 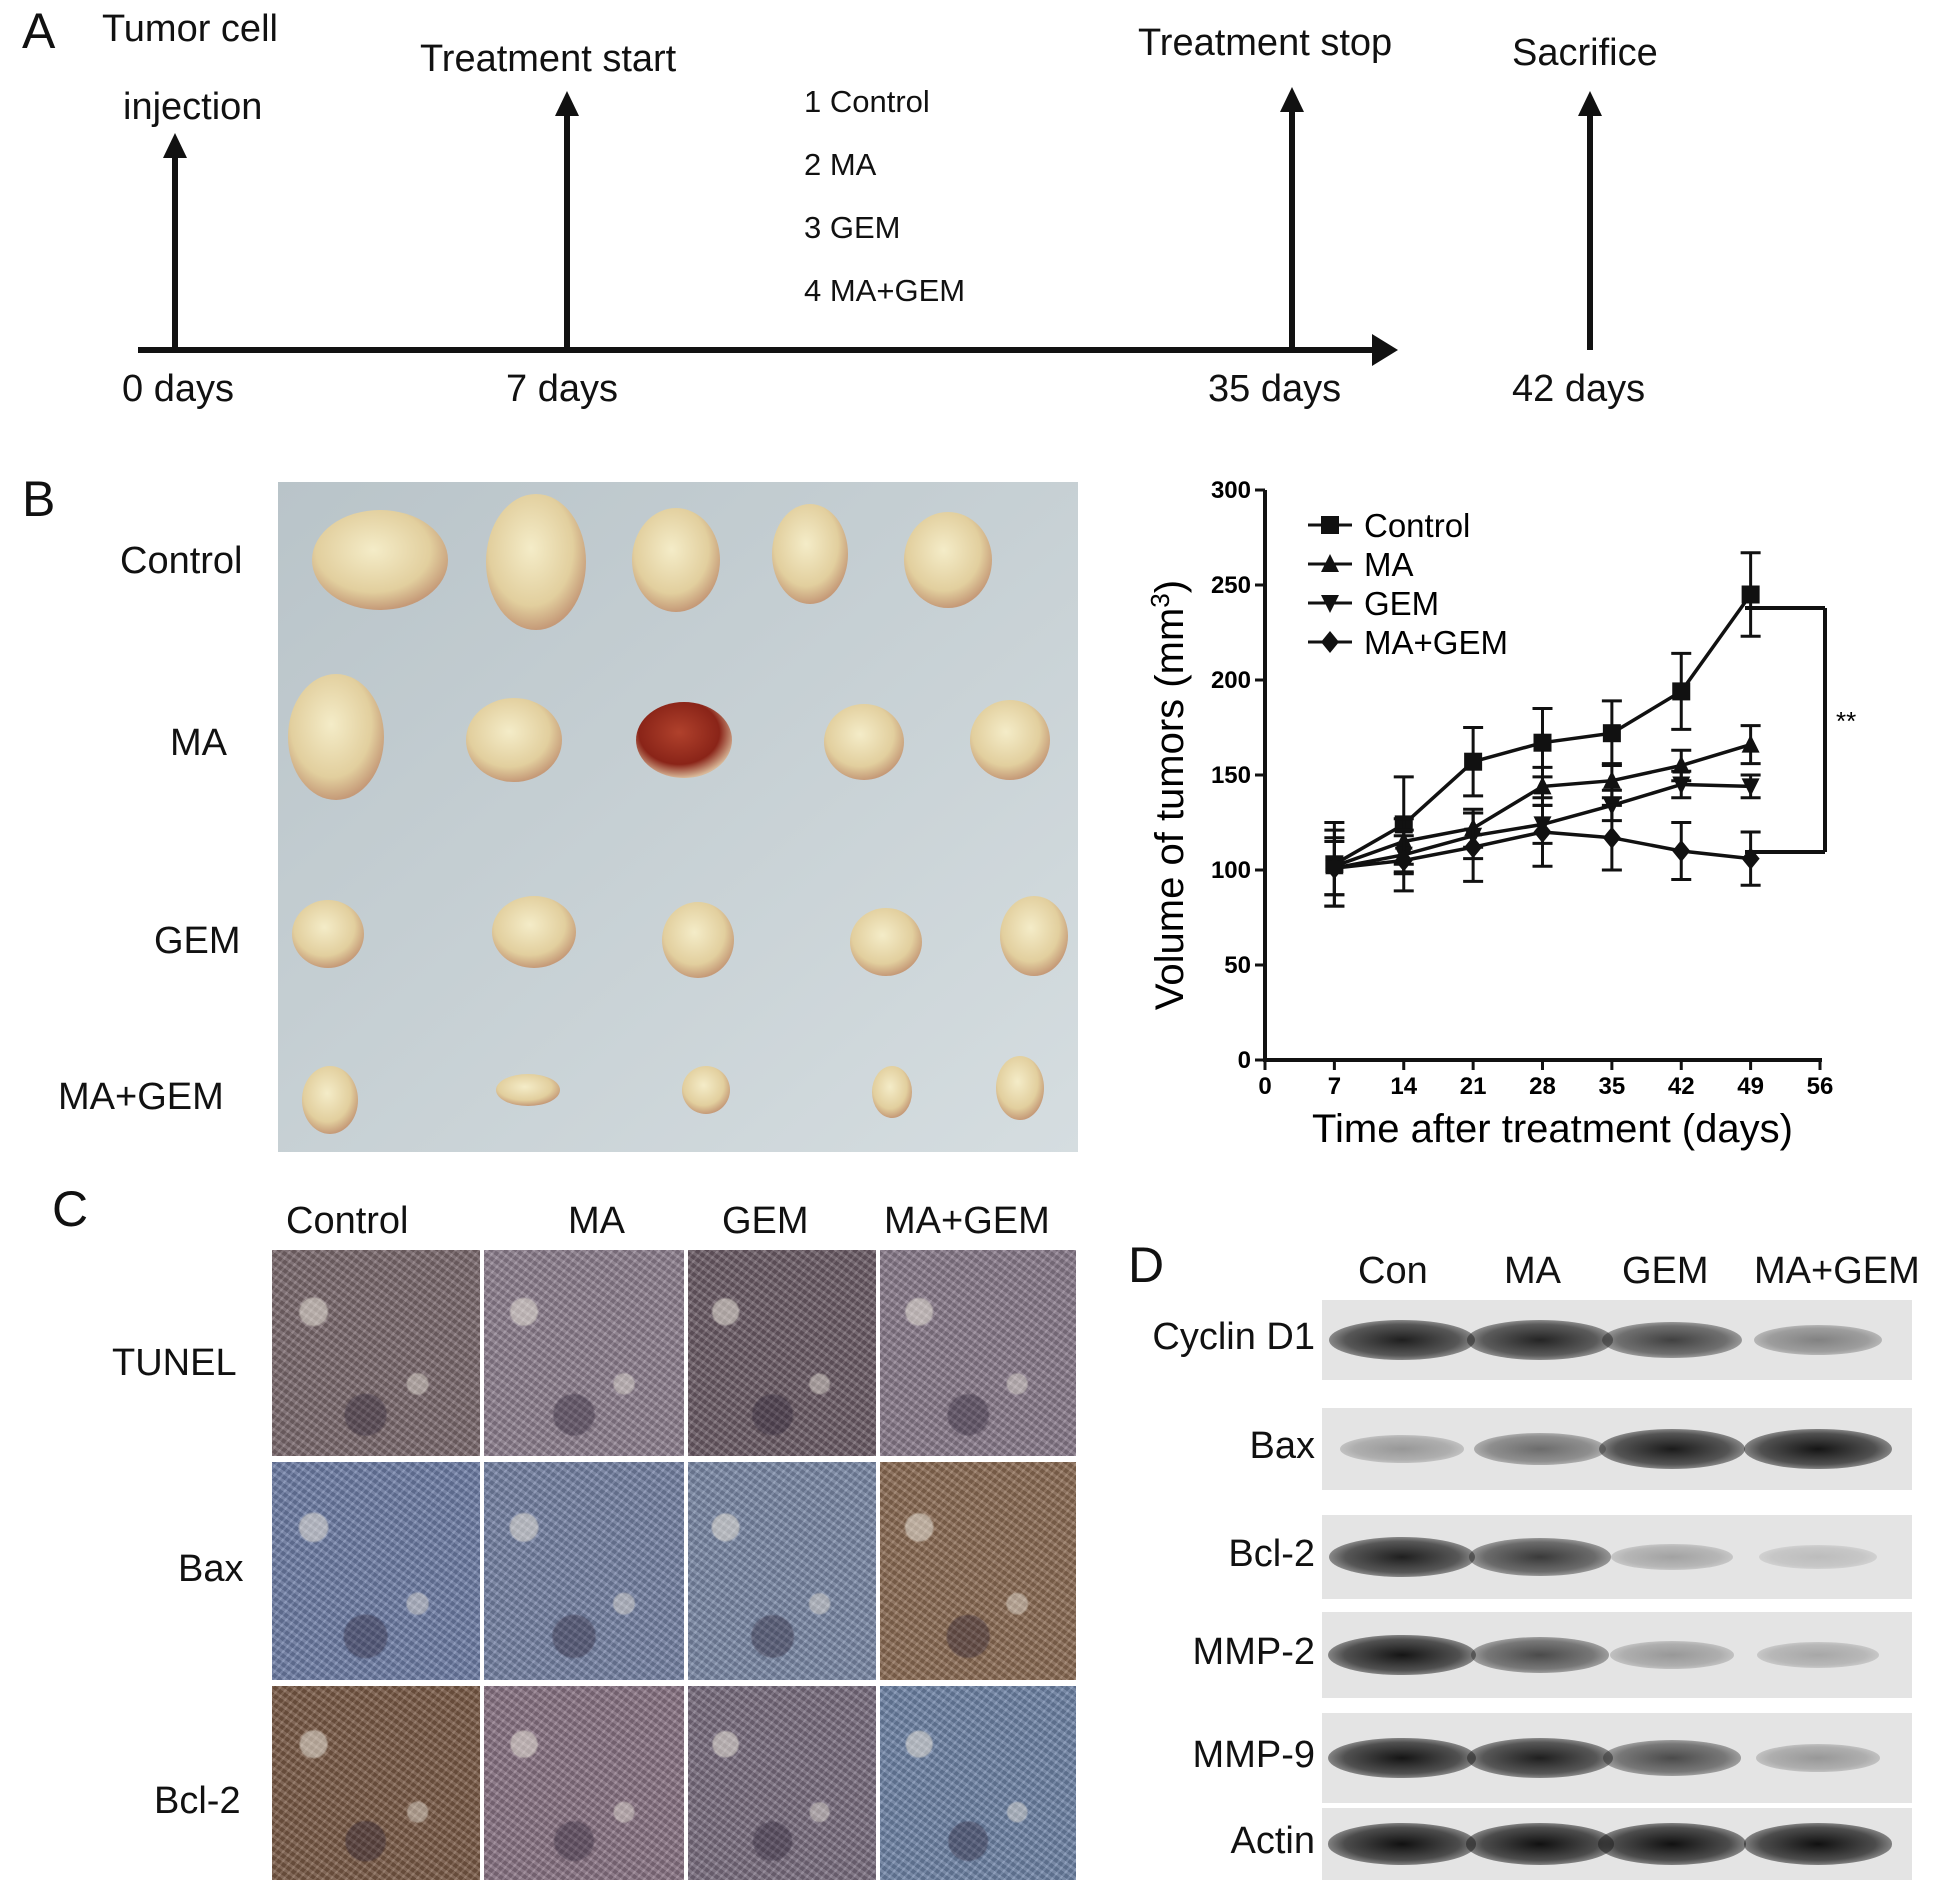 I want to click on group-item: 2 MA, so click(x=840, y=164).